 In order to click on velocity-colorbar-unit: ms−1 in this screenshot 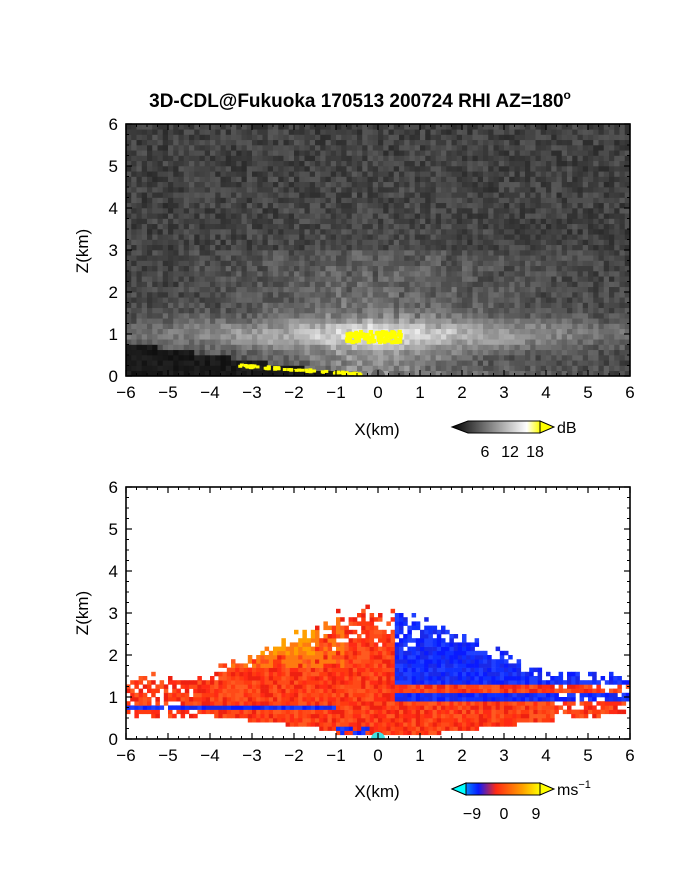, I will do `click(574, 789)`.